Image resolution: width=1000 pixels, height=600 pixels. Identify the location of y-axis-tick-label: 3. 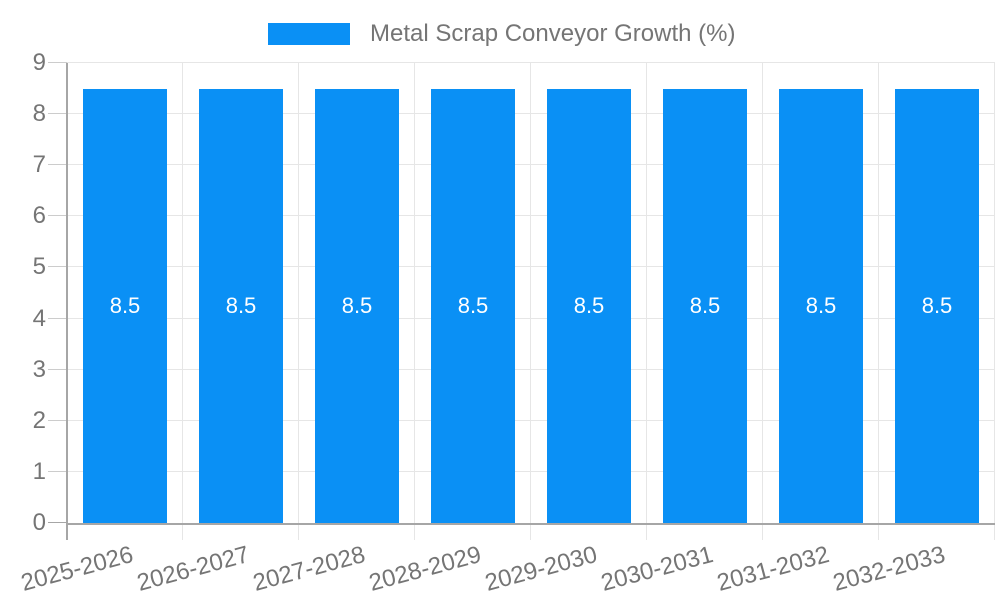
(39, 369).